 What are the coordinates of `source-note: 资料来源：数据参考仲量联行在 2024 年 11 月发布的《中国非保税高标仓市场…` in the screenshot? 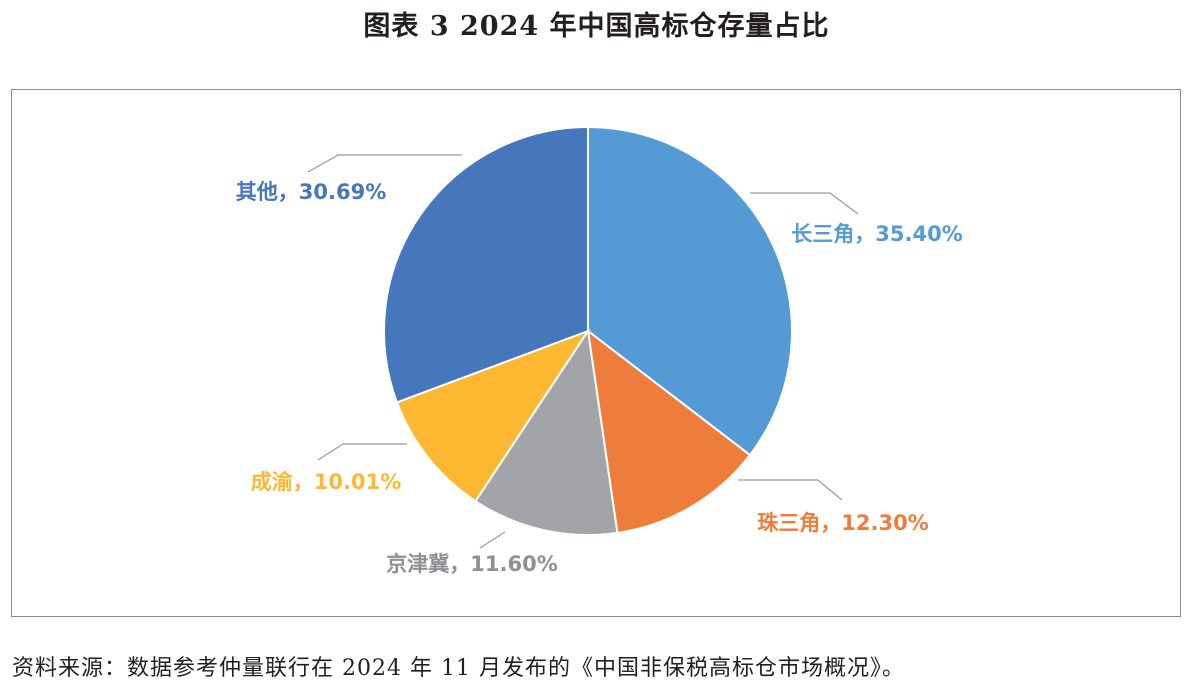 It's located at (458, 668).